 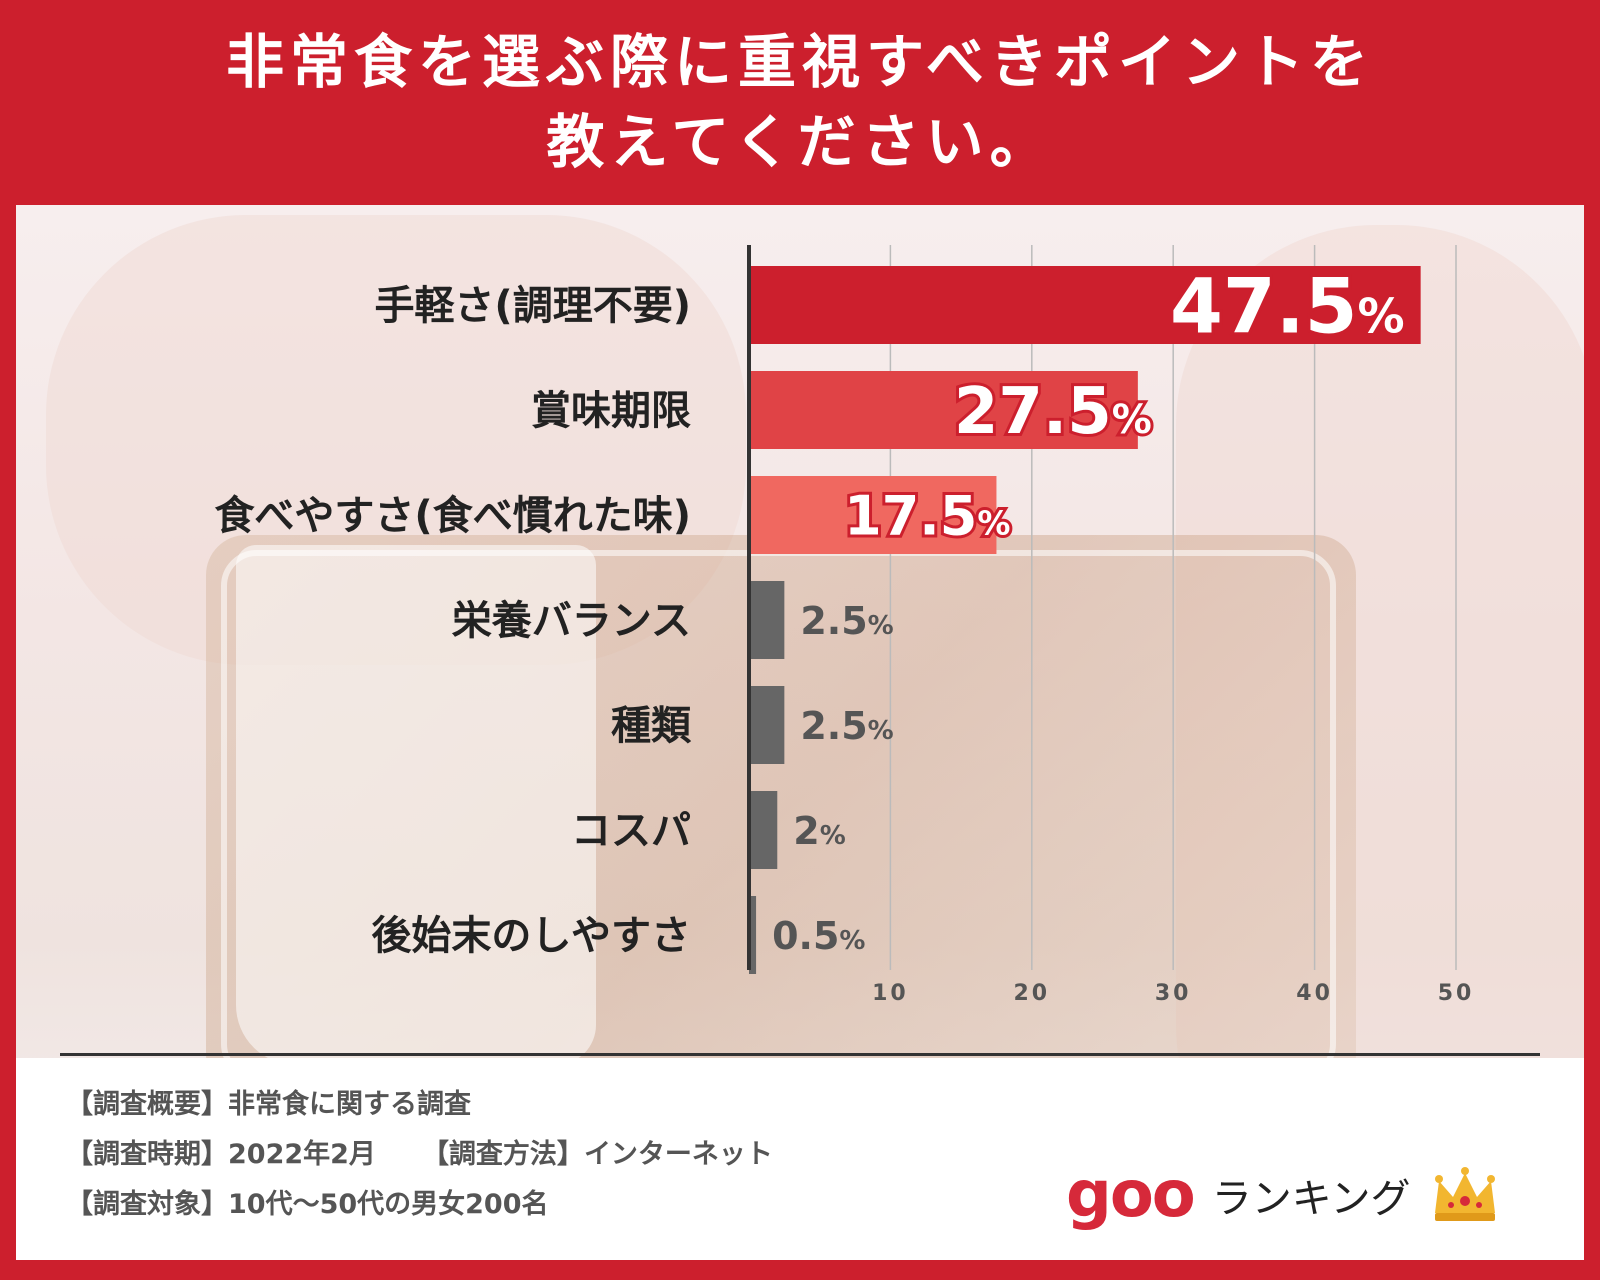 I want to click on value-label-4: 2.5%, so click(x=846, y=726).